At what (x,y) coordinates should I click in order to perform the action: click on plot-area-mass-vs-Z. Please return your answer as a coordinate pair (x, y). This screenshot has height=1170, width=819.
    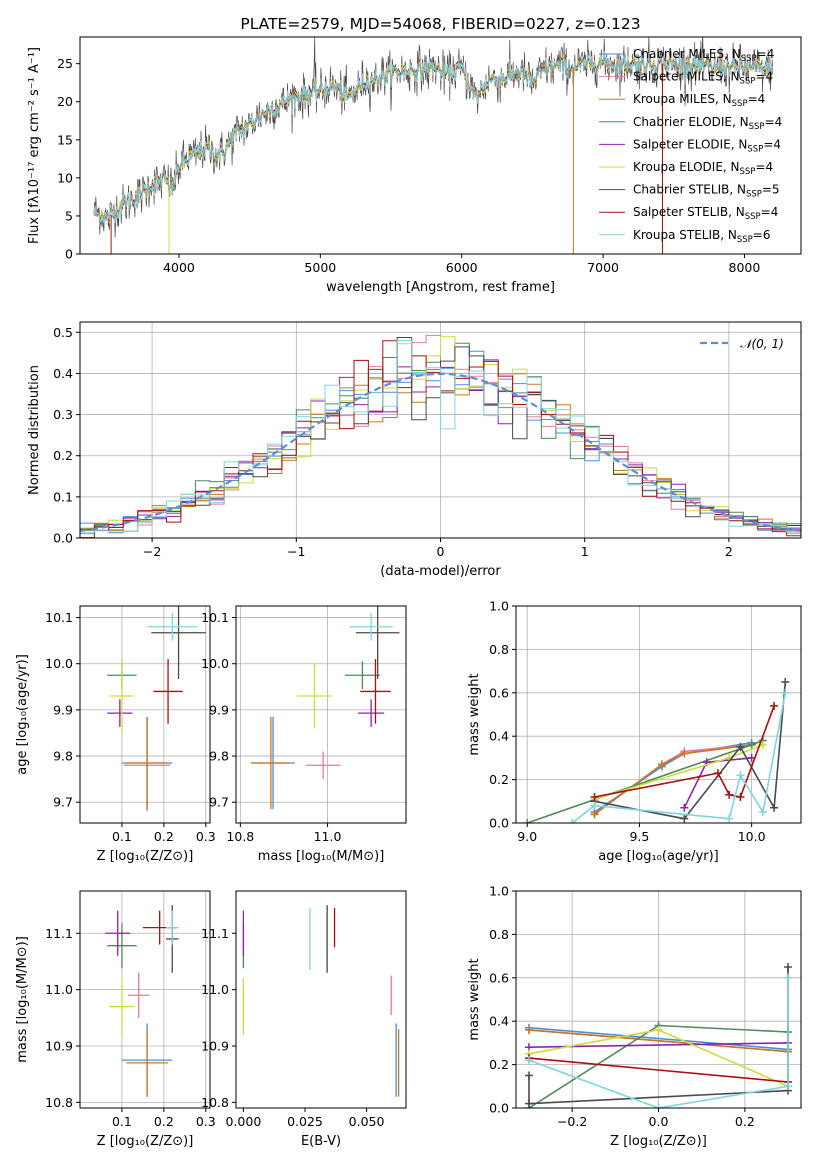
    Looking at the image, I should click on (145, 999).